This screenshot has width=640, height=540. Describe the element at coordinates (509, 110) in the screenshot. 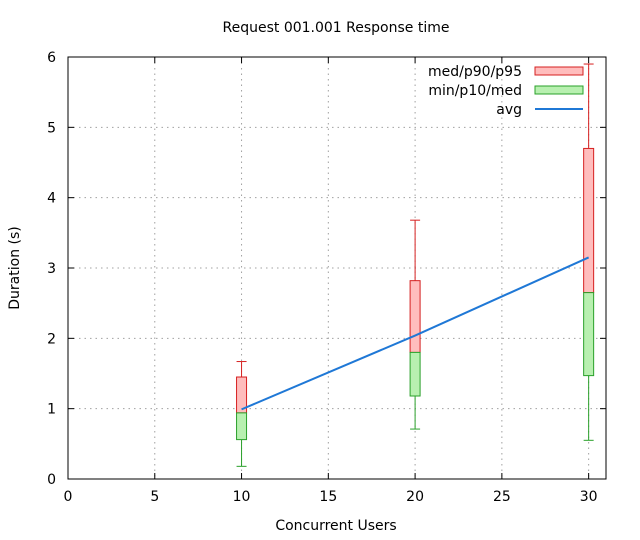

I see `legend-label: avg` at that location.